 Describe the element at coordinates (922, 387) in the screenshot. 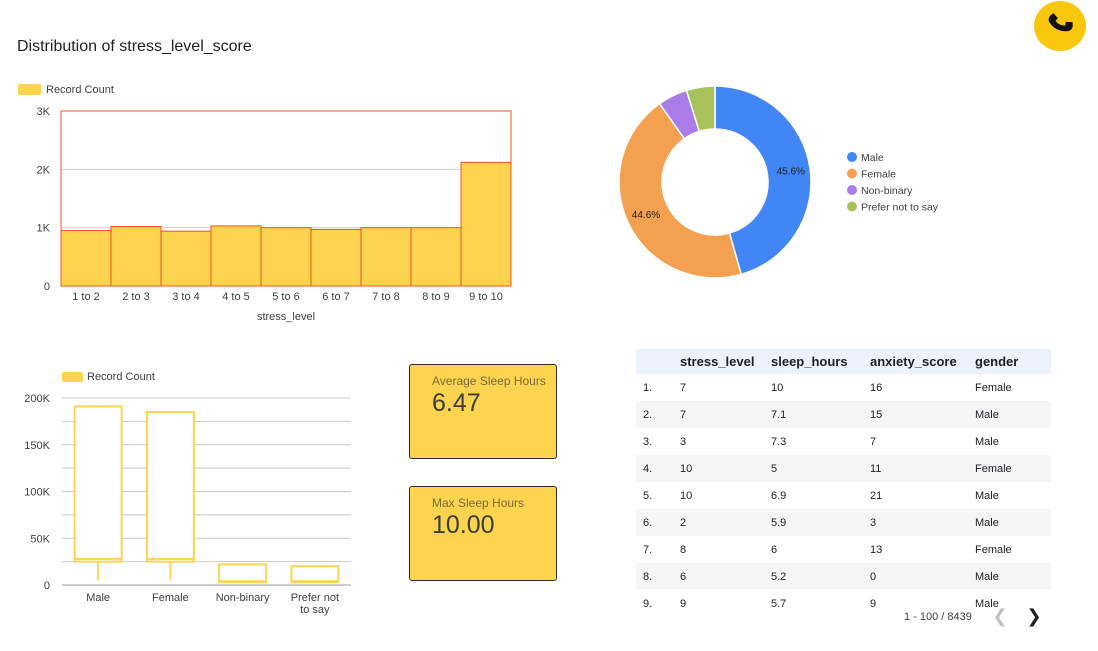

I see `table-cell: 16` at that location.